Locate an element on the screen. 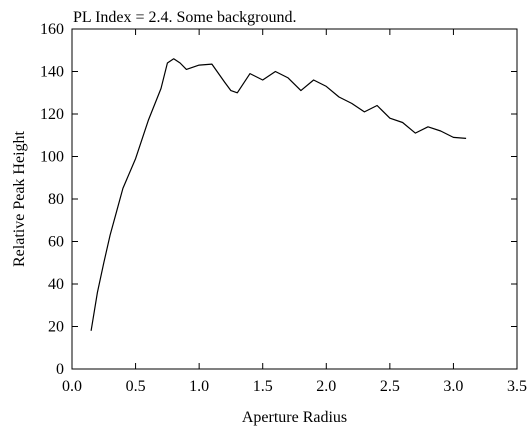 The height and width of the screenshot is (431, 530). y-axis-title: Relative Peak Height is located at coordinates (19, 198).